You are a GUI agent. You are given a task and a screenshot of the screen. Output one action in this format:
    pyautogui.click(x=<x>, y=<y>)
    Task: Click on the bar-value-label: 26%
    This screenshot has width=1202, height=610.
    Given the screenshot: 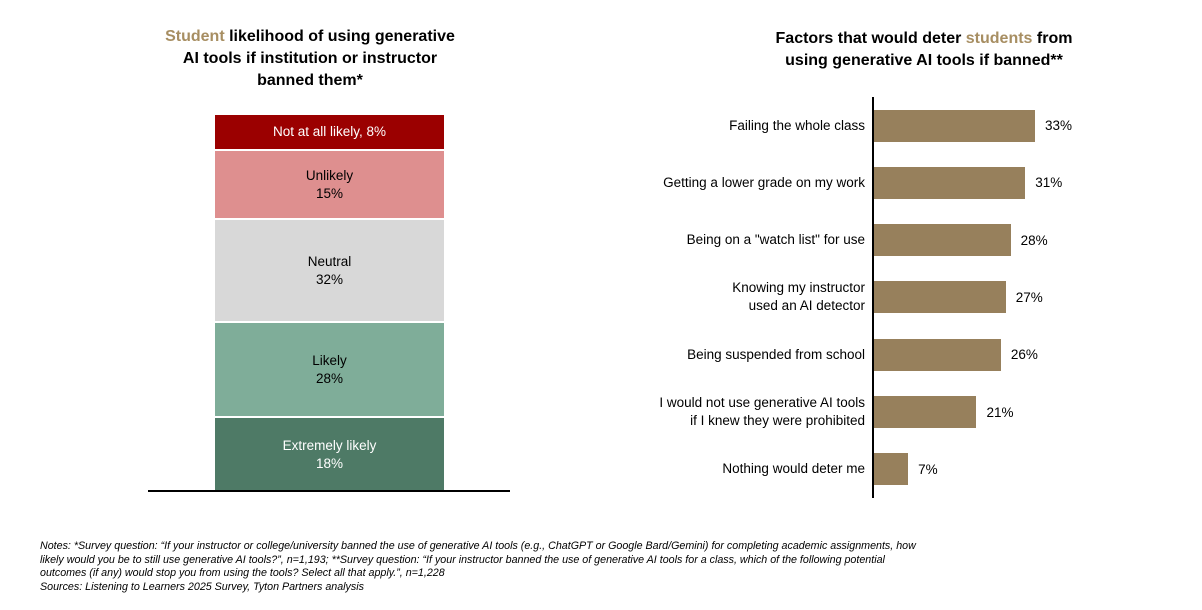 What is the action you would take?
    pyautogui.click(x=1024, y=355)
    